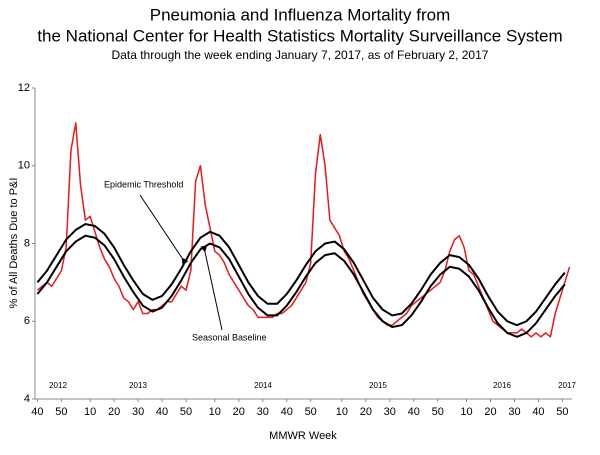 Image resolution: width=600 pixels, height=455 pixels. I want to click on annotation: Epidemic Threshold, so click(143, 184).